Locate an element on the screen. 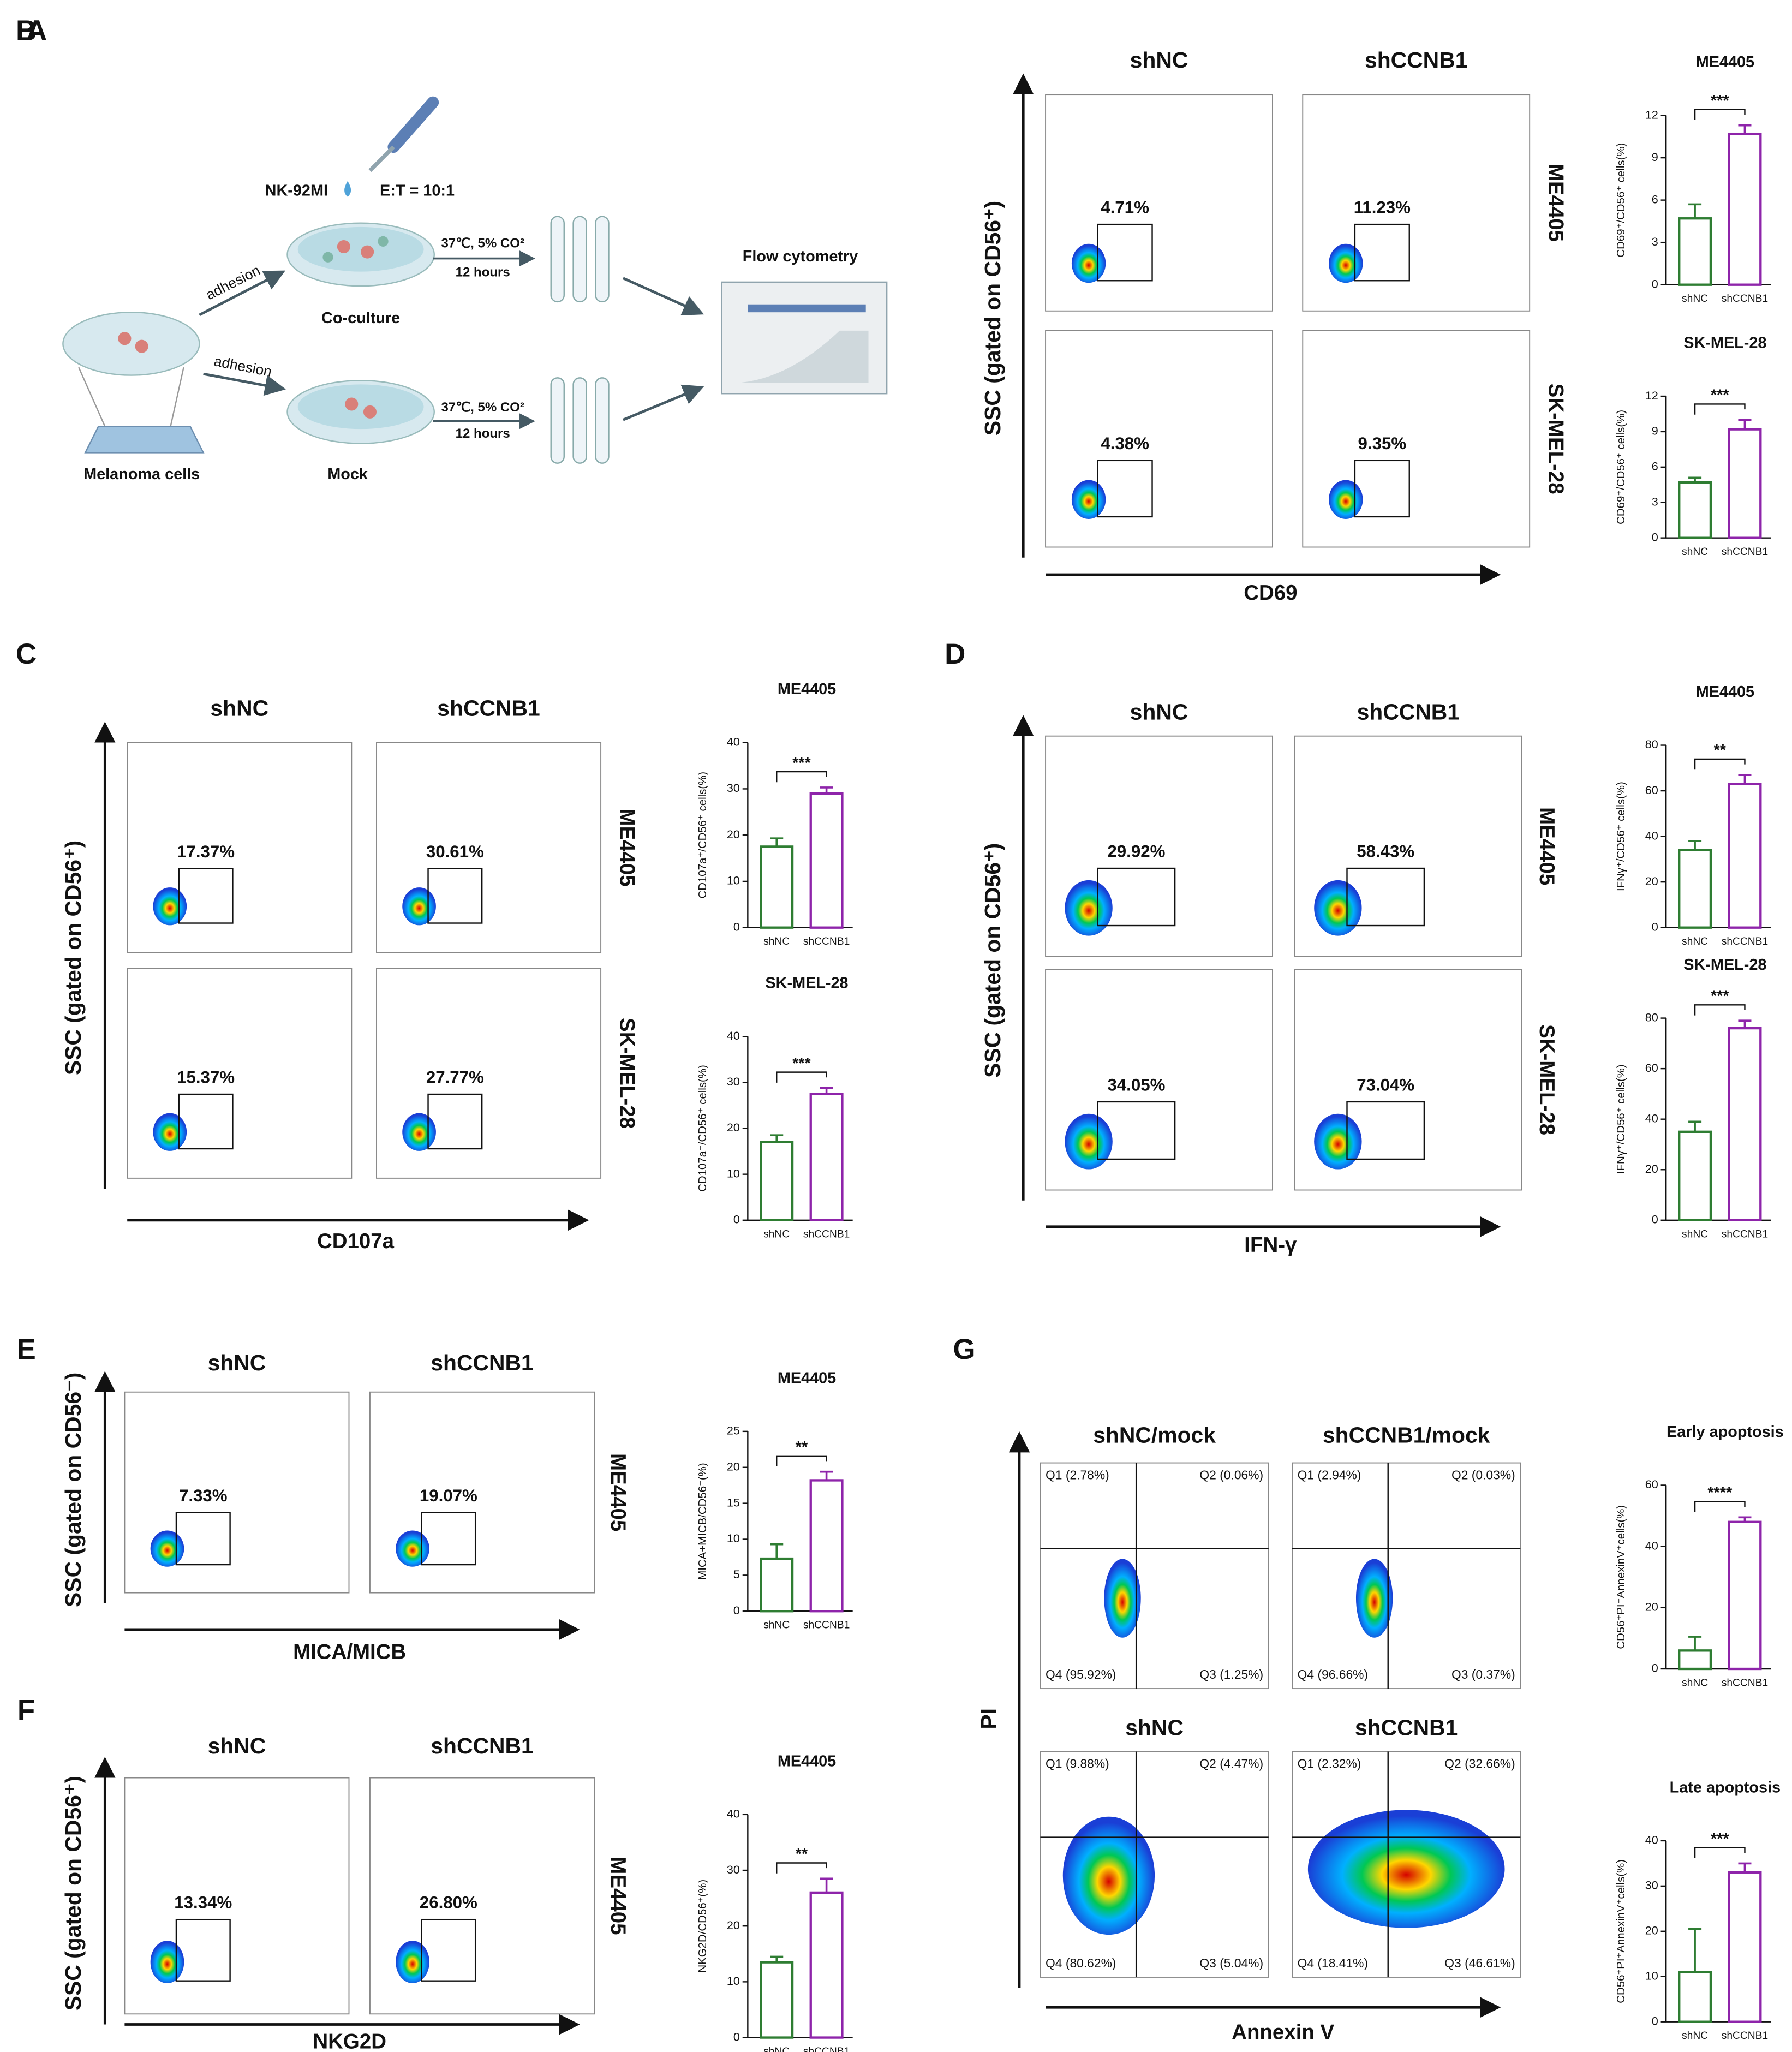 This screenshot has height=2052, width=1792. quadrant-label: Q1 (2.94%) is located at coordinates (1330, 1475).